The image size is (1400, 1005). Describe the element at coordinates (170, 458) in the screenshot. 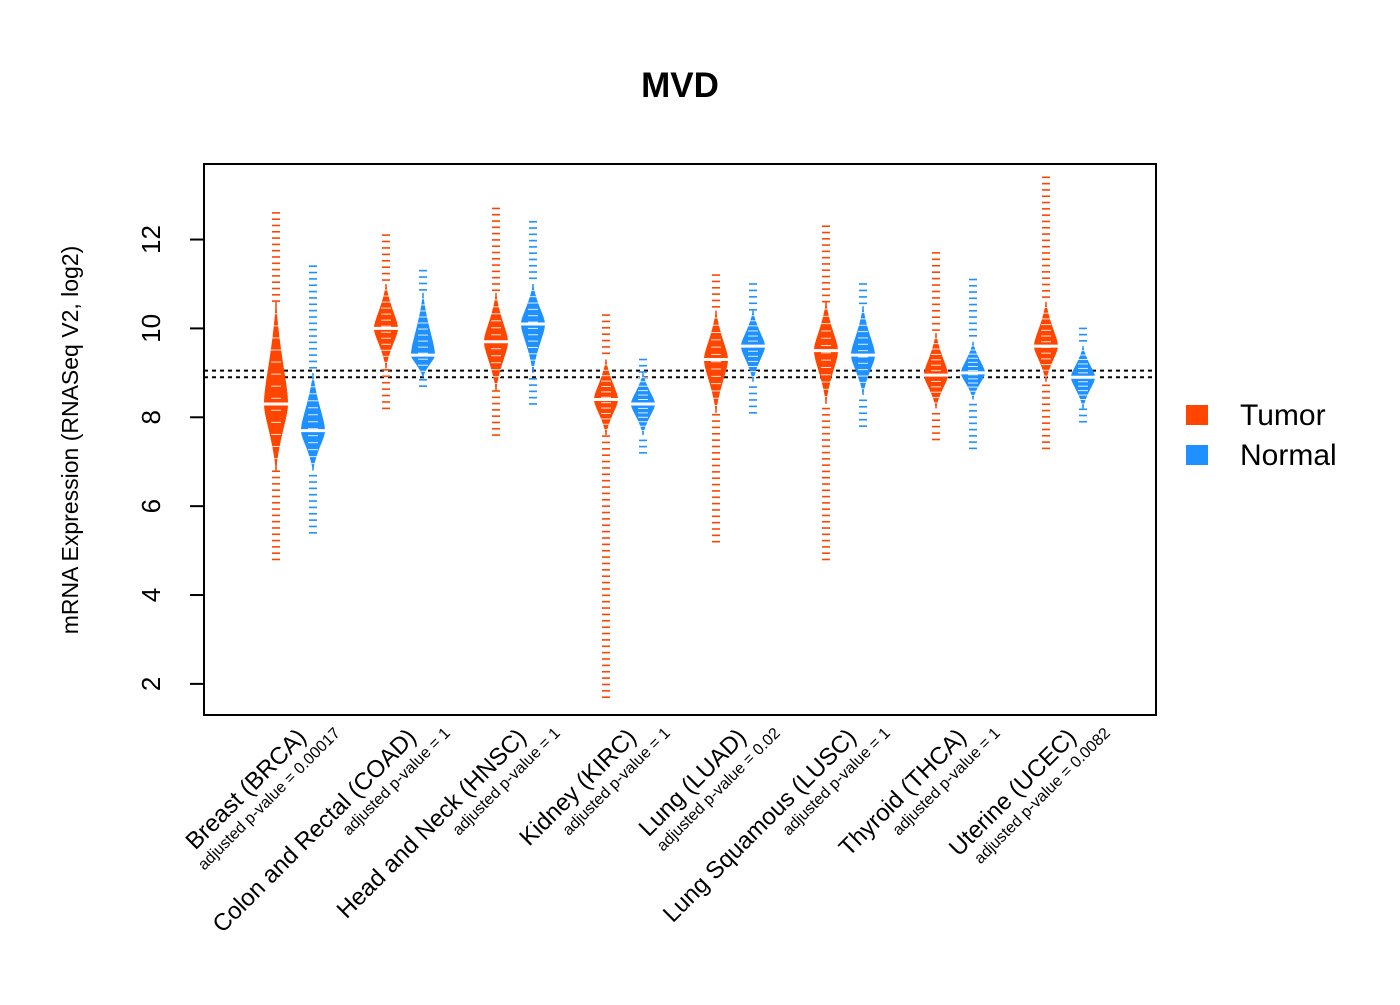

I see `y-axis: 2 4 6 8 10 12` at that location.